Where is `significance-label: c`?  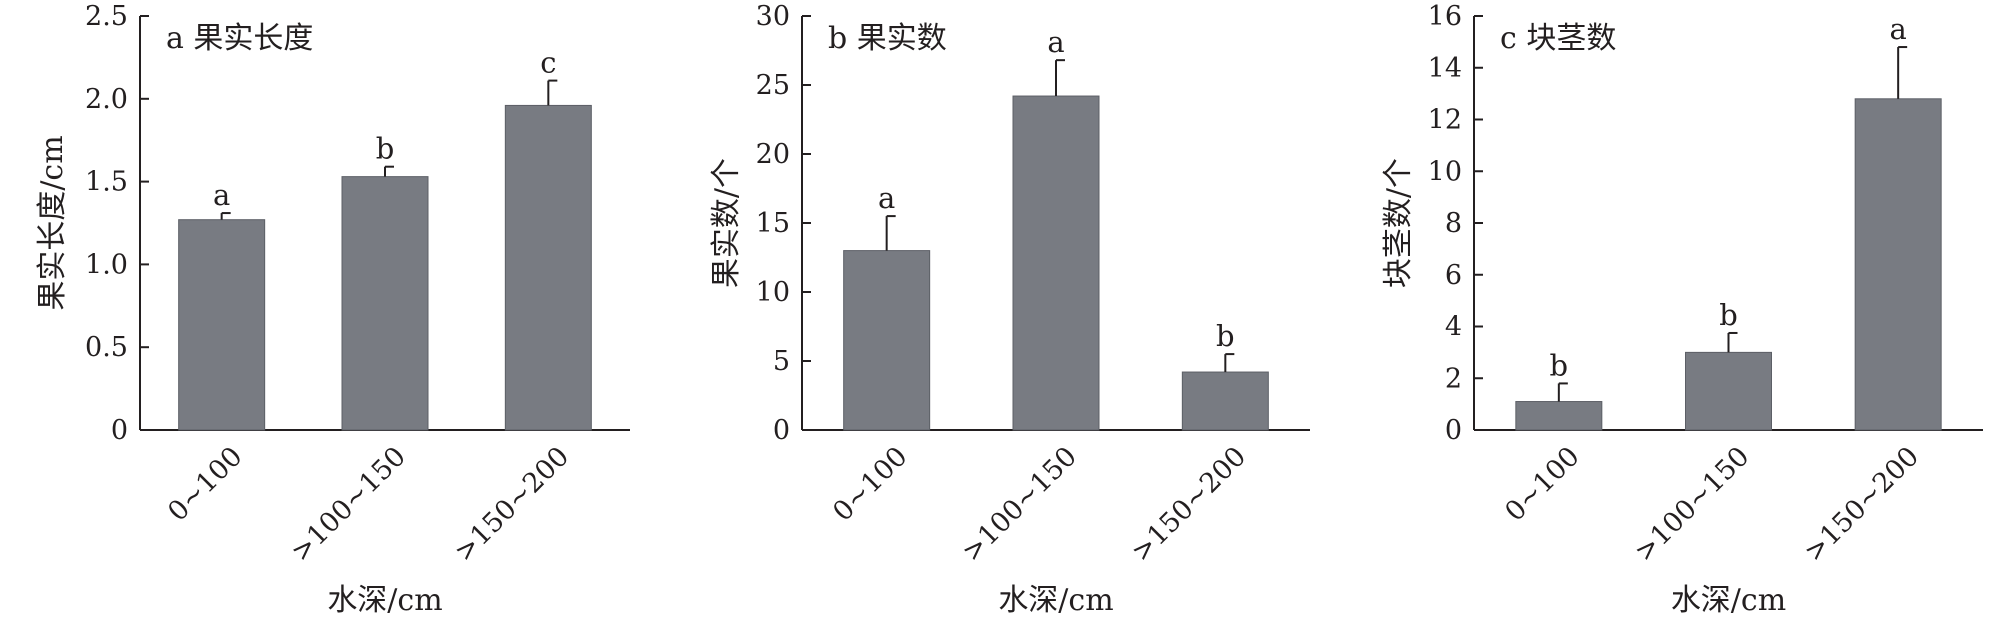 significance-label: c is located at coordinates (548, 63).